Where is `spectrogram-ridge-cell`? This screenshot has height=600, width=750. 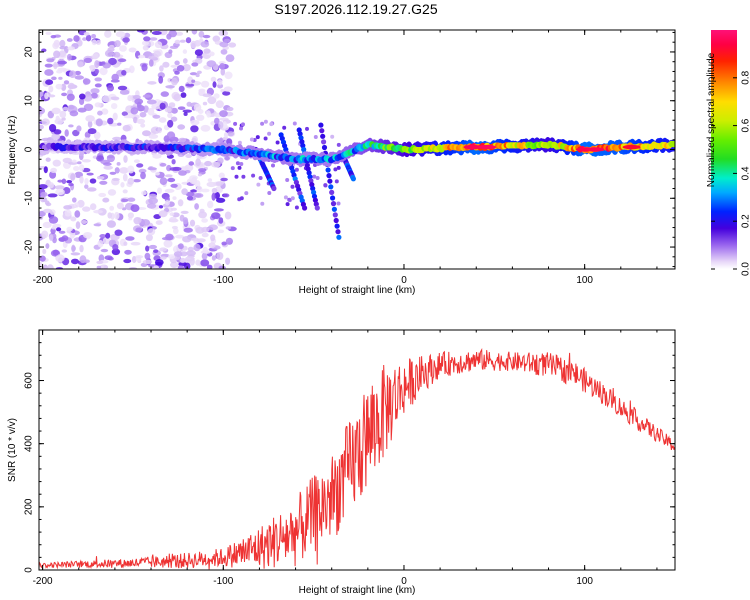 spectrogram-ridge-cell is located at coordinates (672, 144).